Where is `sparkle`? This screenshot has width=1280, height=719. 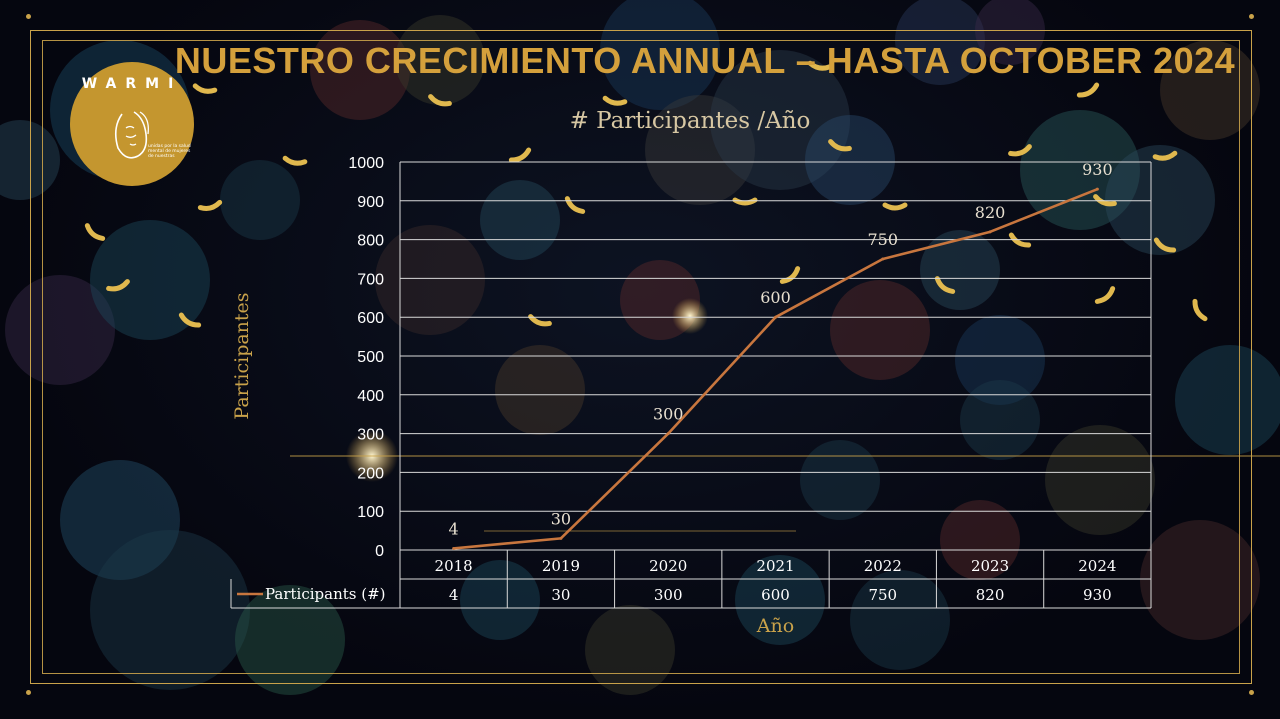 sparkle is located at coordinates (690, 316).